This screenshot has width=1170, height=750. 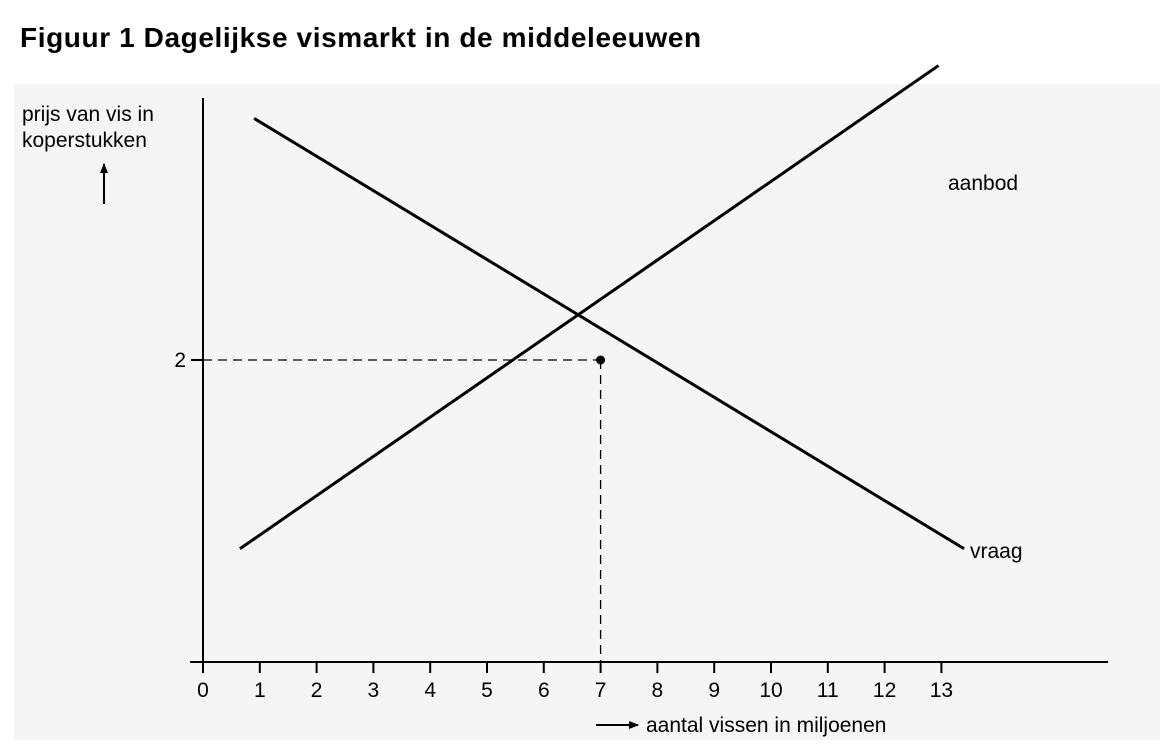 What do you see at coordinates (203, 690) in the screenshot?
I see `x-tick-label: 0` at bounding box center [203, 690].